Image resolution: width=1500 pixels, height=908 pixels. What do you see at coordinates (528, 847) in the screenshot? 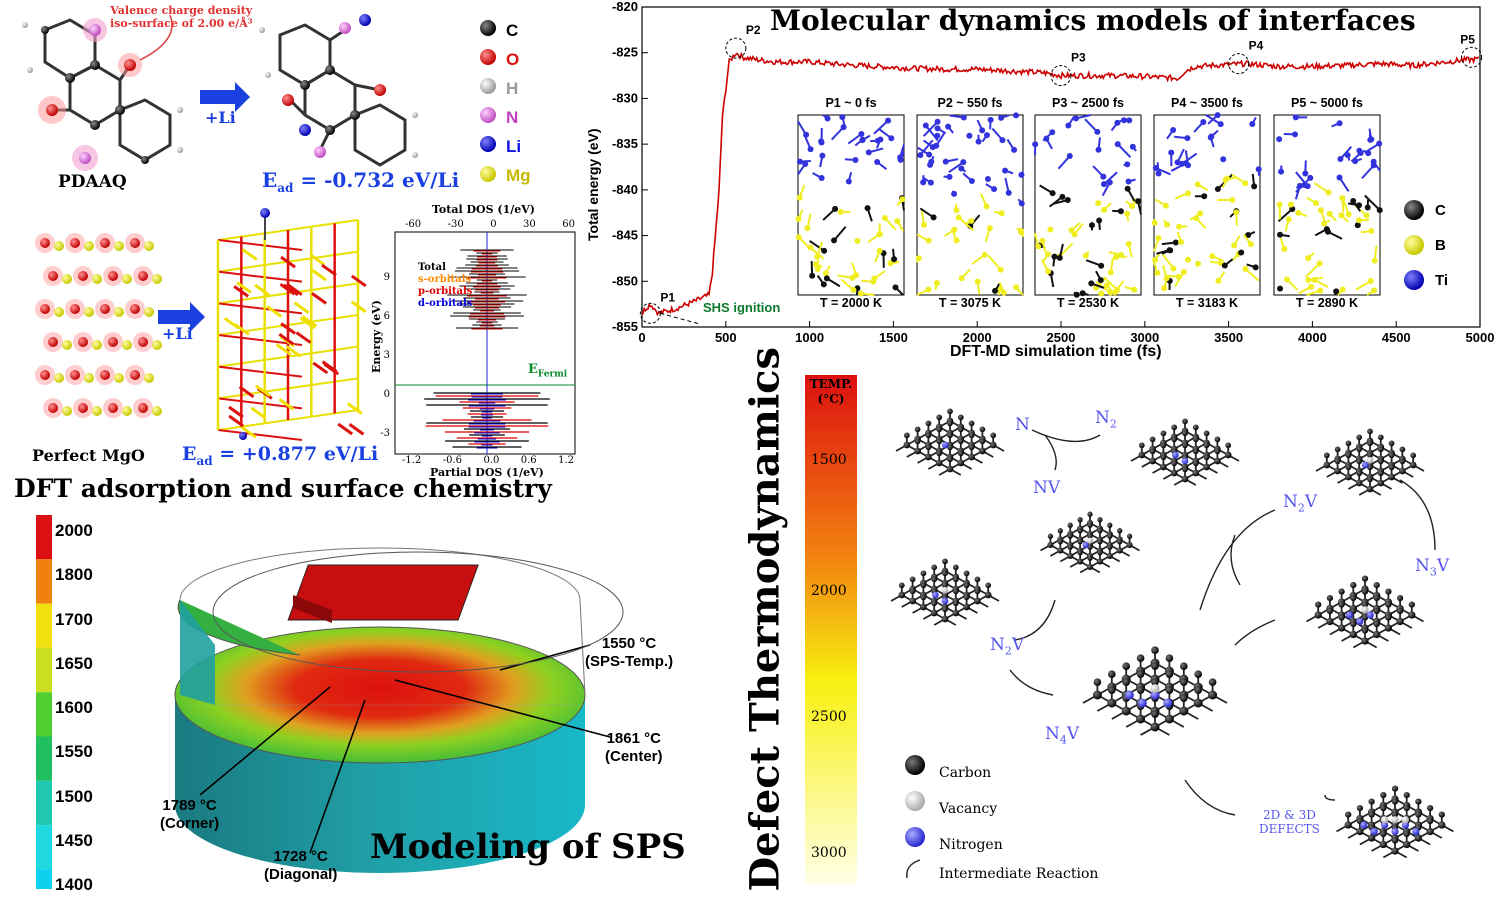
I see `sps-title: Modeling of SPS` at bounding box center [528, 847].